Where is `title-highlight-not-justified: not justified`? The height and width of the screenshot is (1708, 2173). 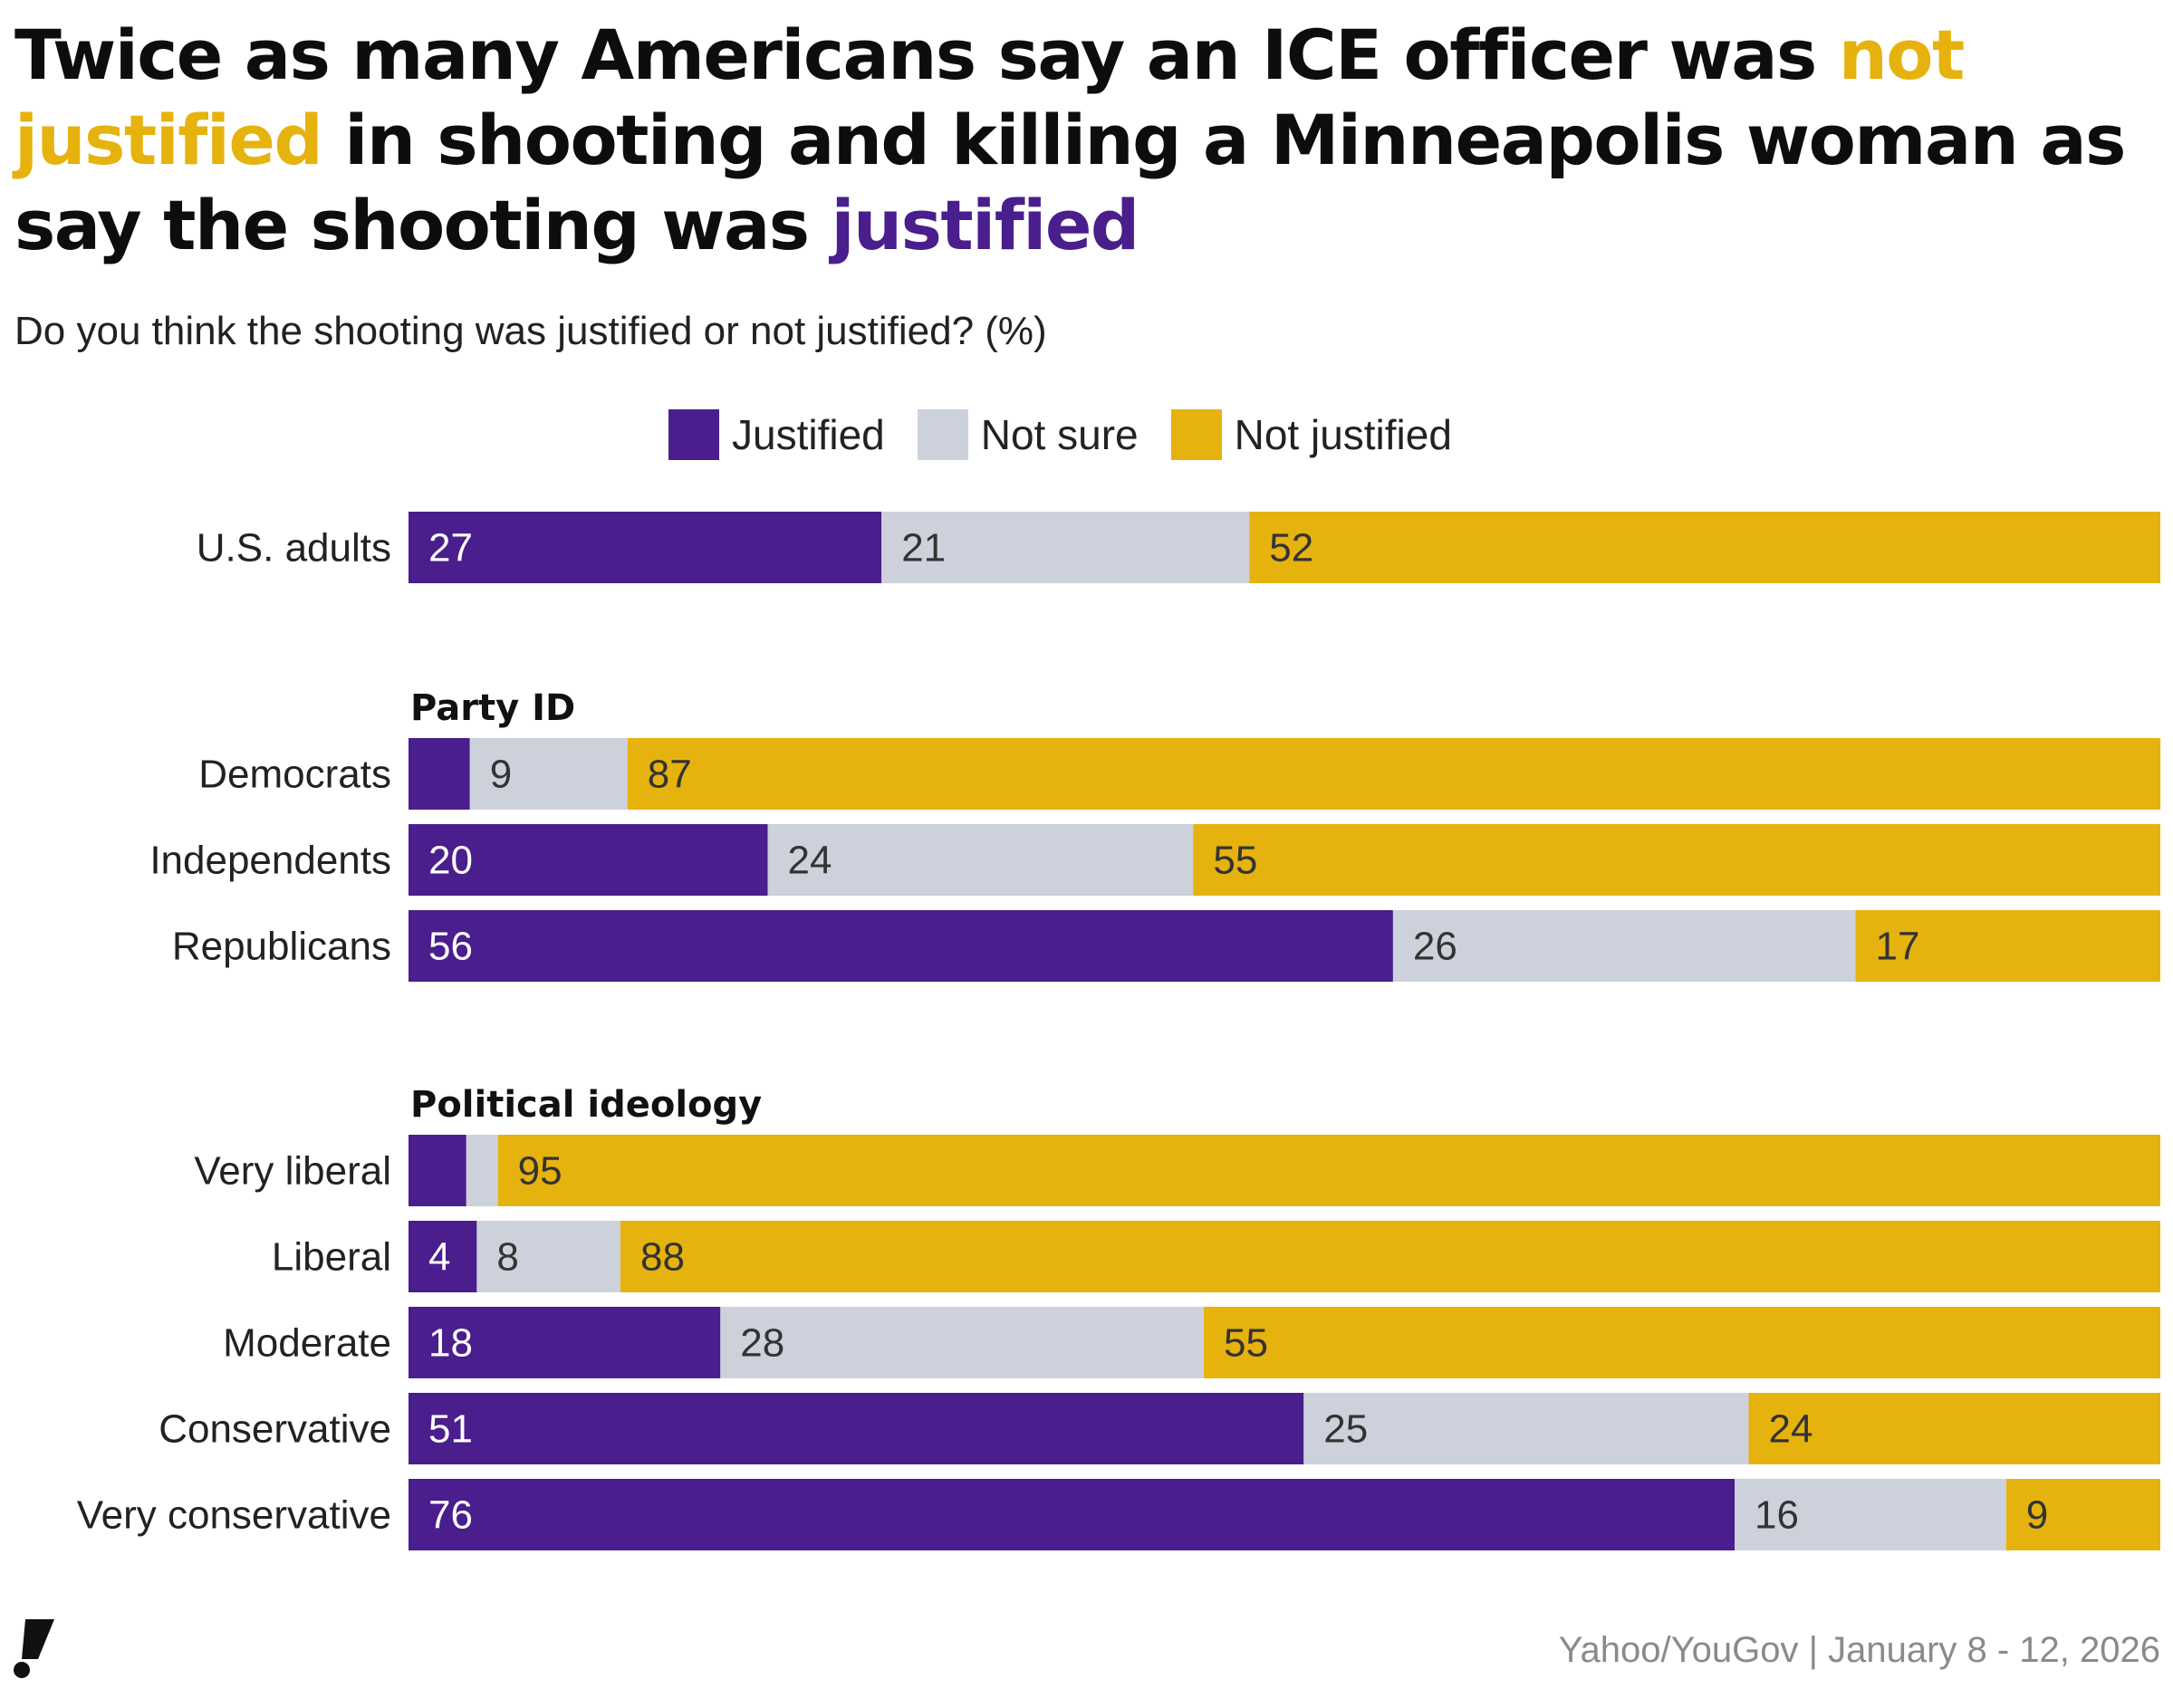 title-highlight-not-justified: not justified is located at coordinates (989, 97).